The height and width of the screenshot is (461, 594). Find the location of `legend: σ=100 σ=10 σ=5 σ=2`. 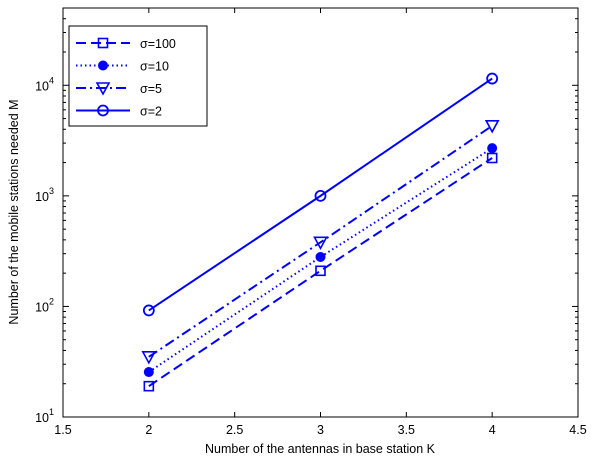

legend: σ=100 σ=10 σ=5 σ=2 is located at coordinates (138, 76).